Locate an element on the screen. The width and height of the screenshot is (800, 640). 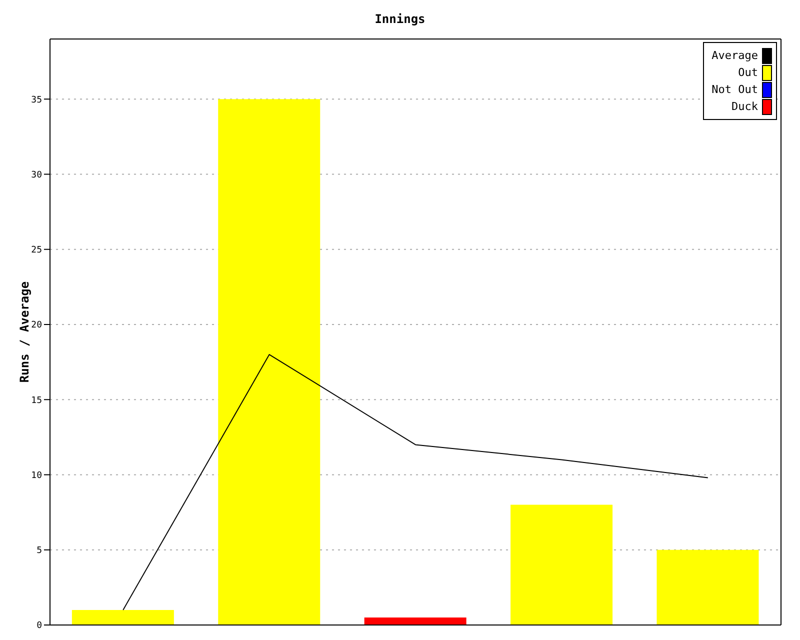
y-tick-label: 5 is located at coordinates (39, 551).